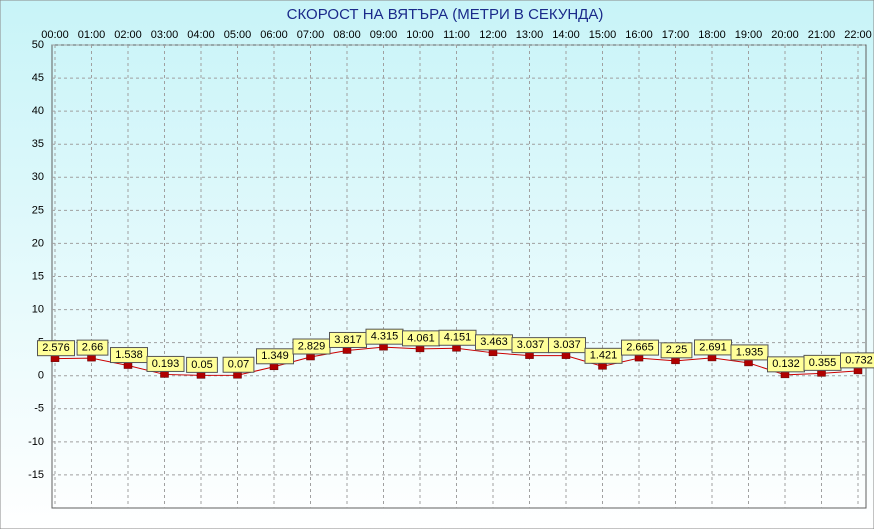 This screenshot has height=529, width=874. I want to click on y-tick-label: 15, so click(38, 276).